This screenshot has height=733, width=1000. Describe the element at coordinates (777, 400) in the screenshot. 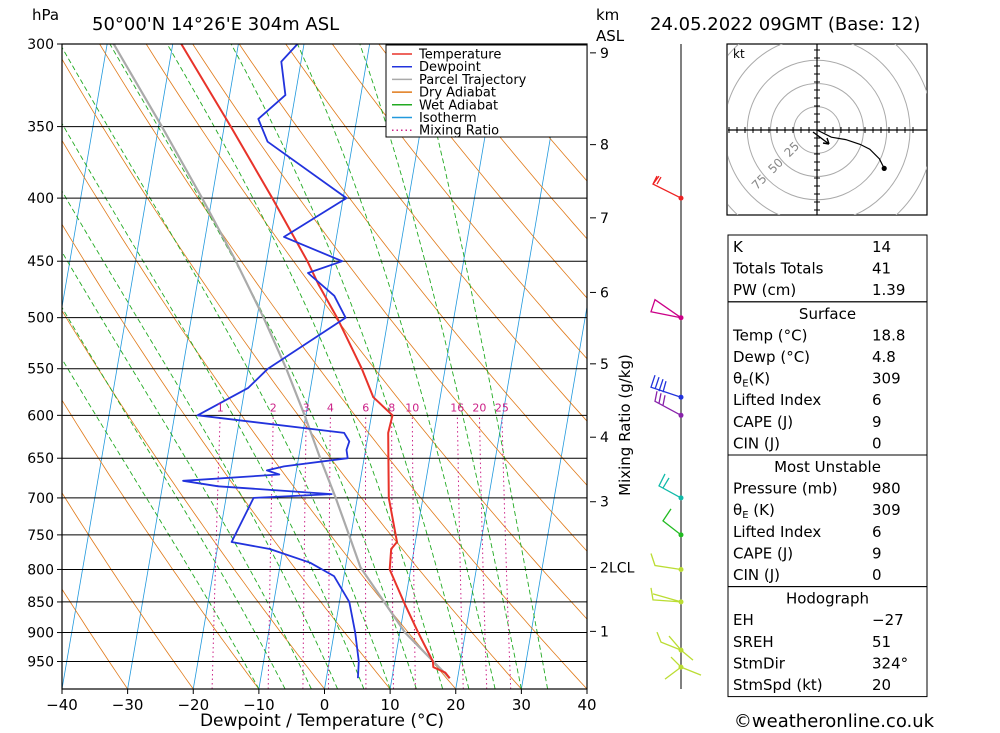

I see `table-row-label: Lifted Index` at that location.